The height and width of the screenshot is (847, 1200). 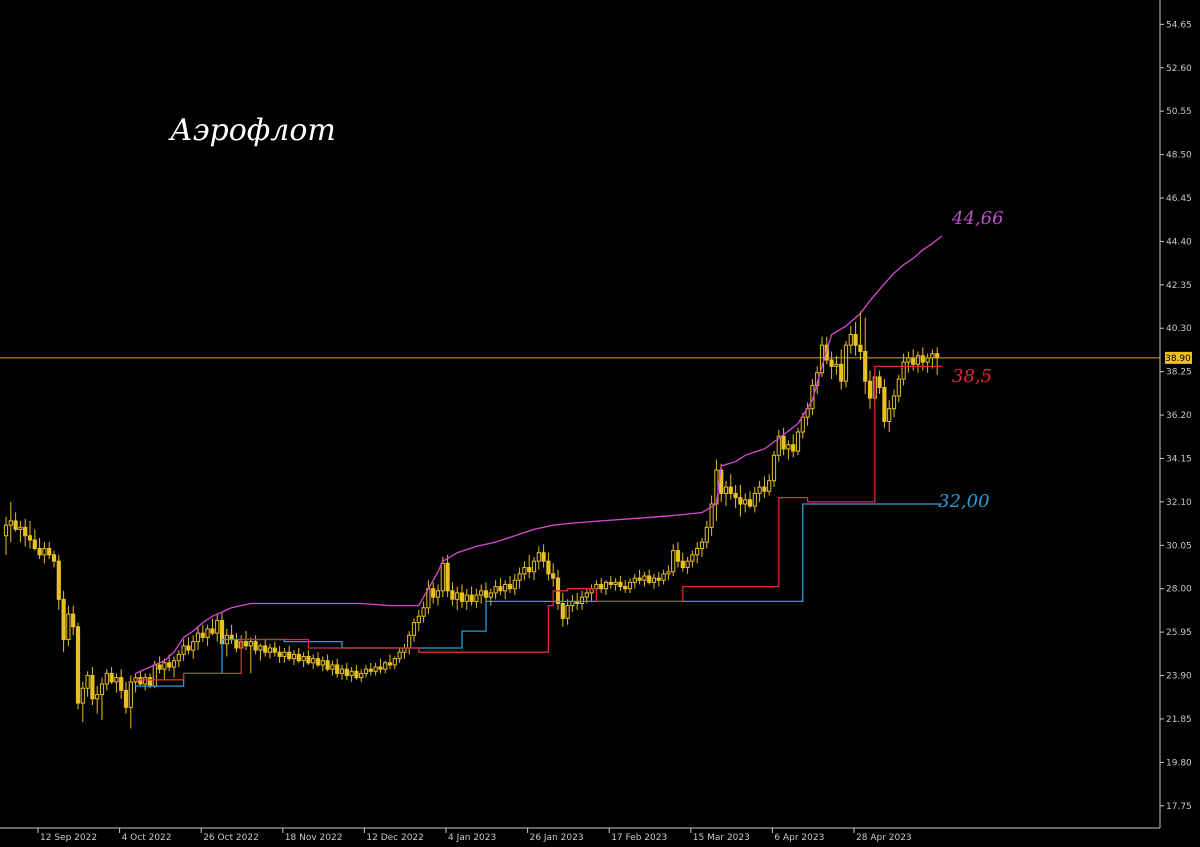 What do you see at coordinates (1179, 590) in the screenshot?
I see `y-tick-label: 28.00` at bounding box center [1179, 590].